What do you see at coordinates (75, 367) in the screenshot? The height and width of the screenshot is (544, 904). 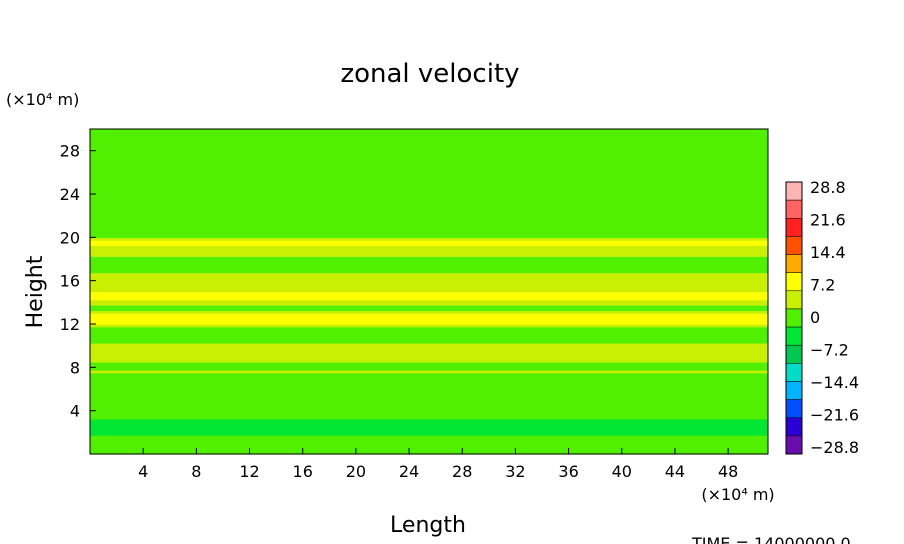 I see `y-tick-label: 8` at bounding box center [75, 367].